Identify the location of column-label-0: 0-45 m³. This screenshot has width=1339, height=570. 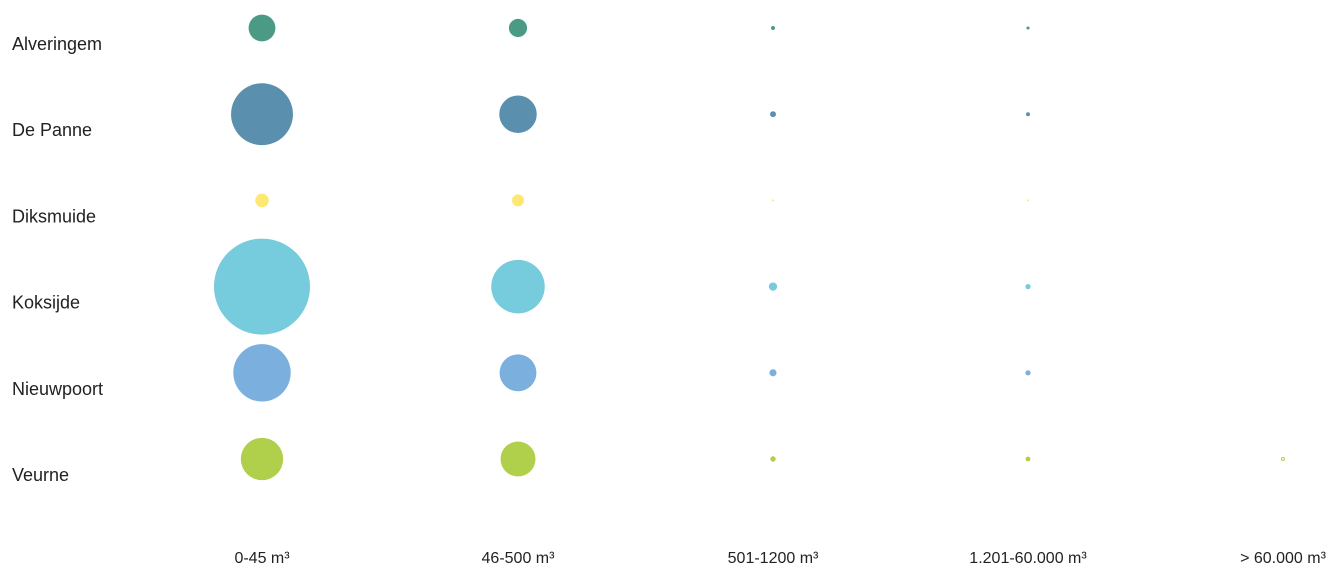
(262, 558).